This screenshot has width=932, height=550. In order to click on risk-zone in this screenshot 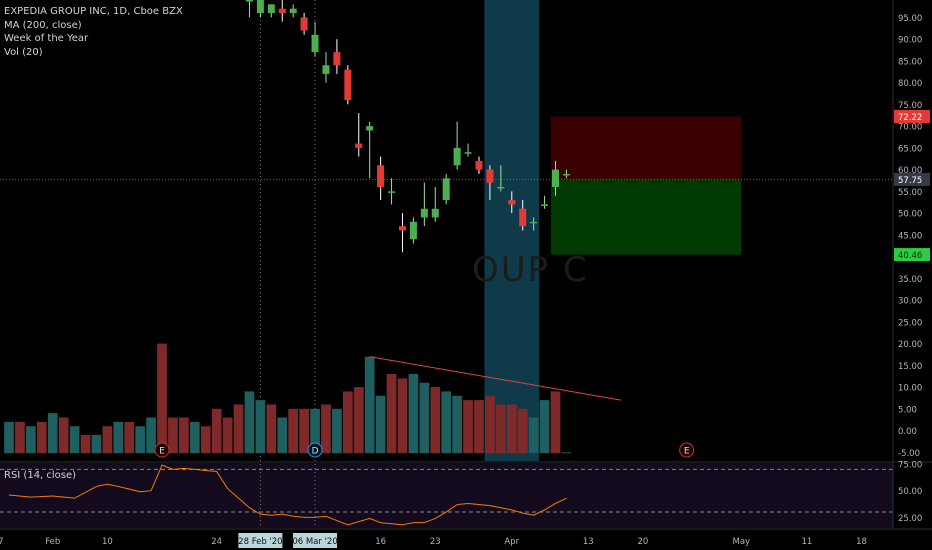, I will do `click(646, 148)`.